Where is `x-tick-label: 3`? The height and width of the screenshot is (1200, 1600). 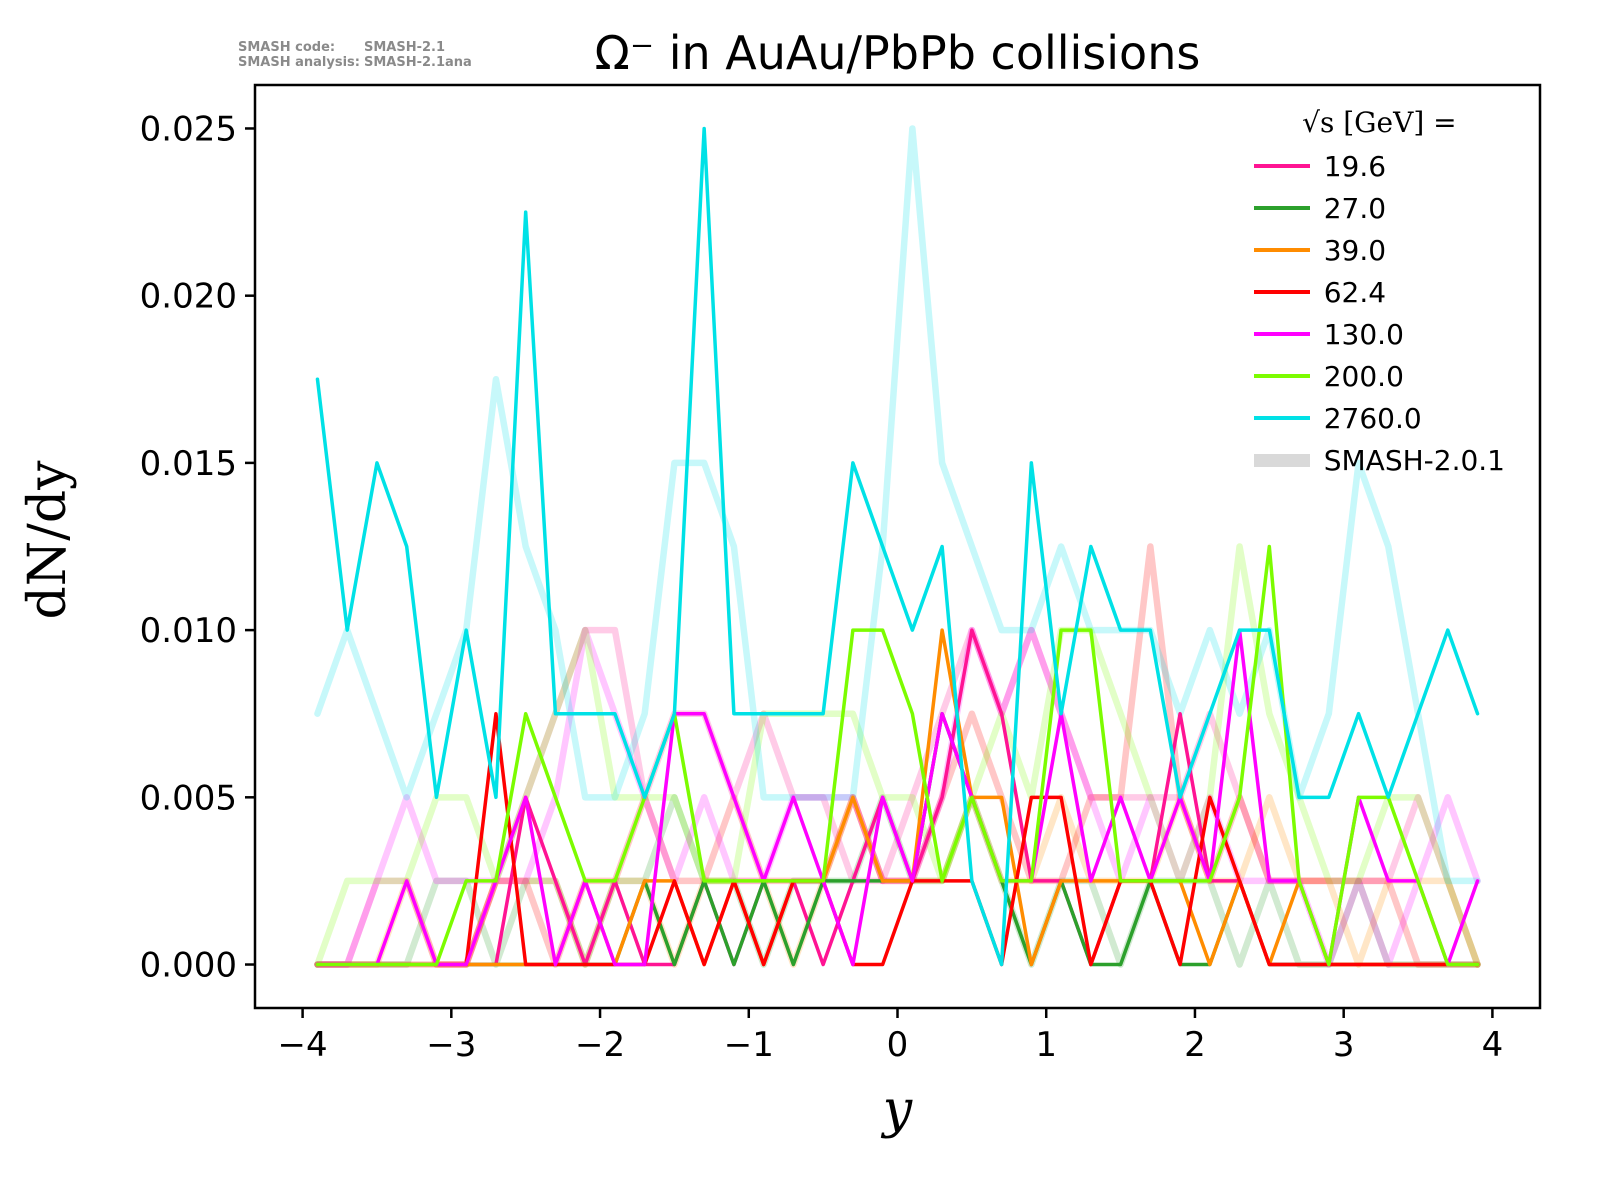 x-tick-label: 3 is located at coordinates (1344, 1045).